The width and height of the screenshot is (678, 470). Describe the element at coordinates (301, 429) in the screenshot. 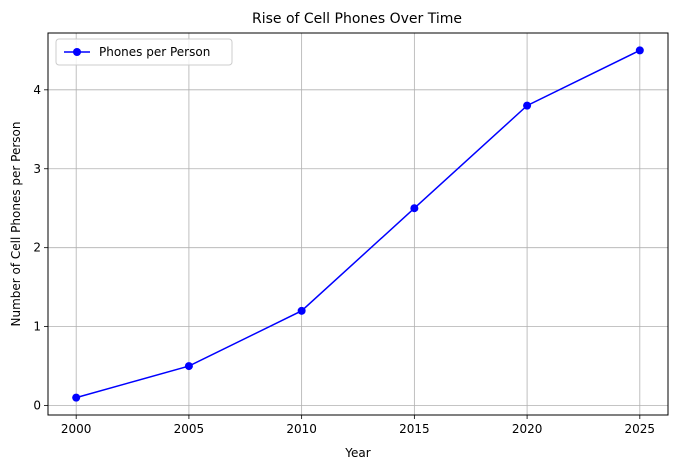

I see `x-tick-label: 2010` at that location.